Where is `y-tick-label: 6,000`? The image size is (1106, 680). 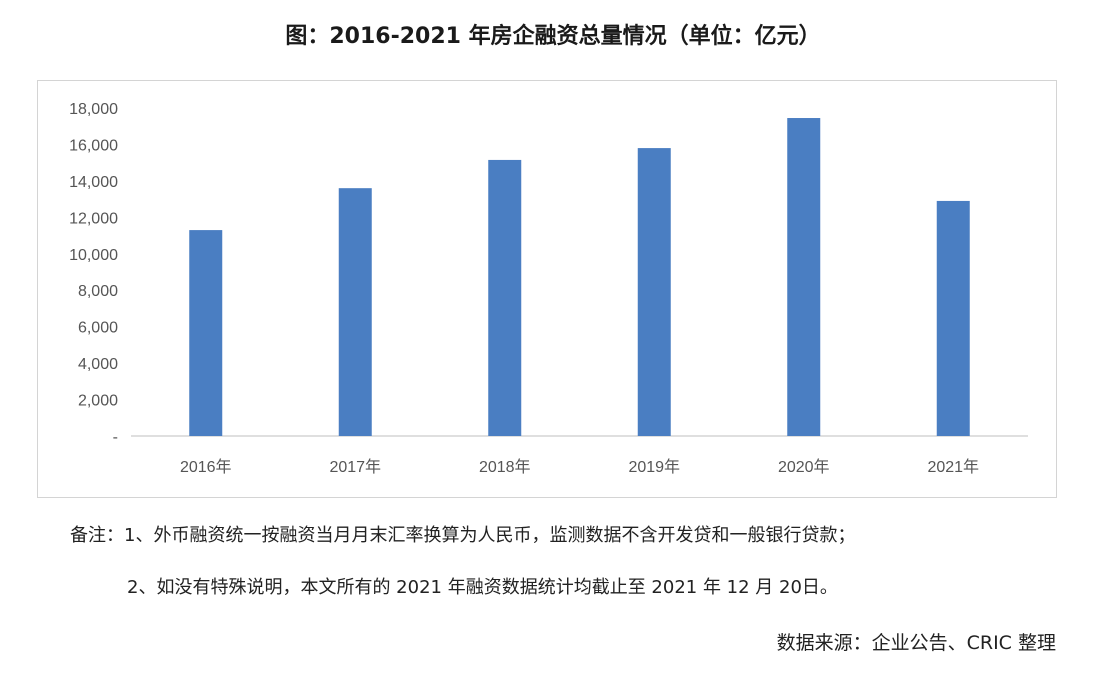
y-tick-label: 6,000 is located at coordinates (98, 328).